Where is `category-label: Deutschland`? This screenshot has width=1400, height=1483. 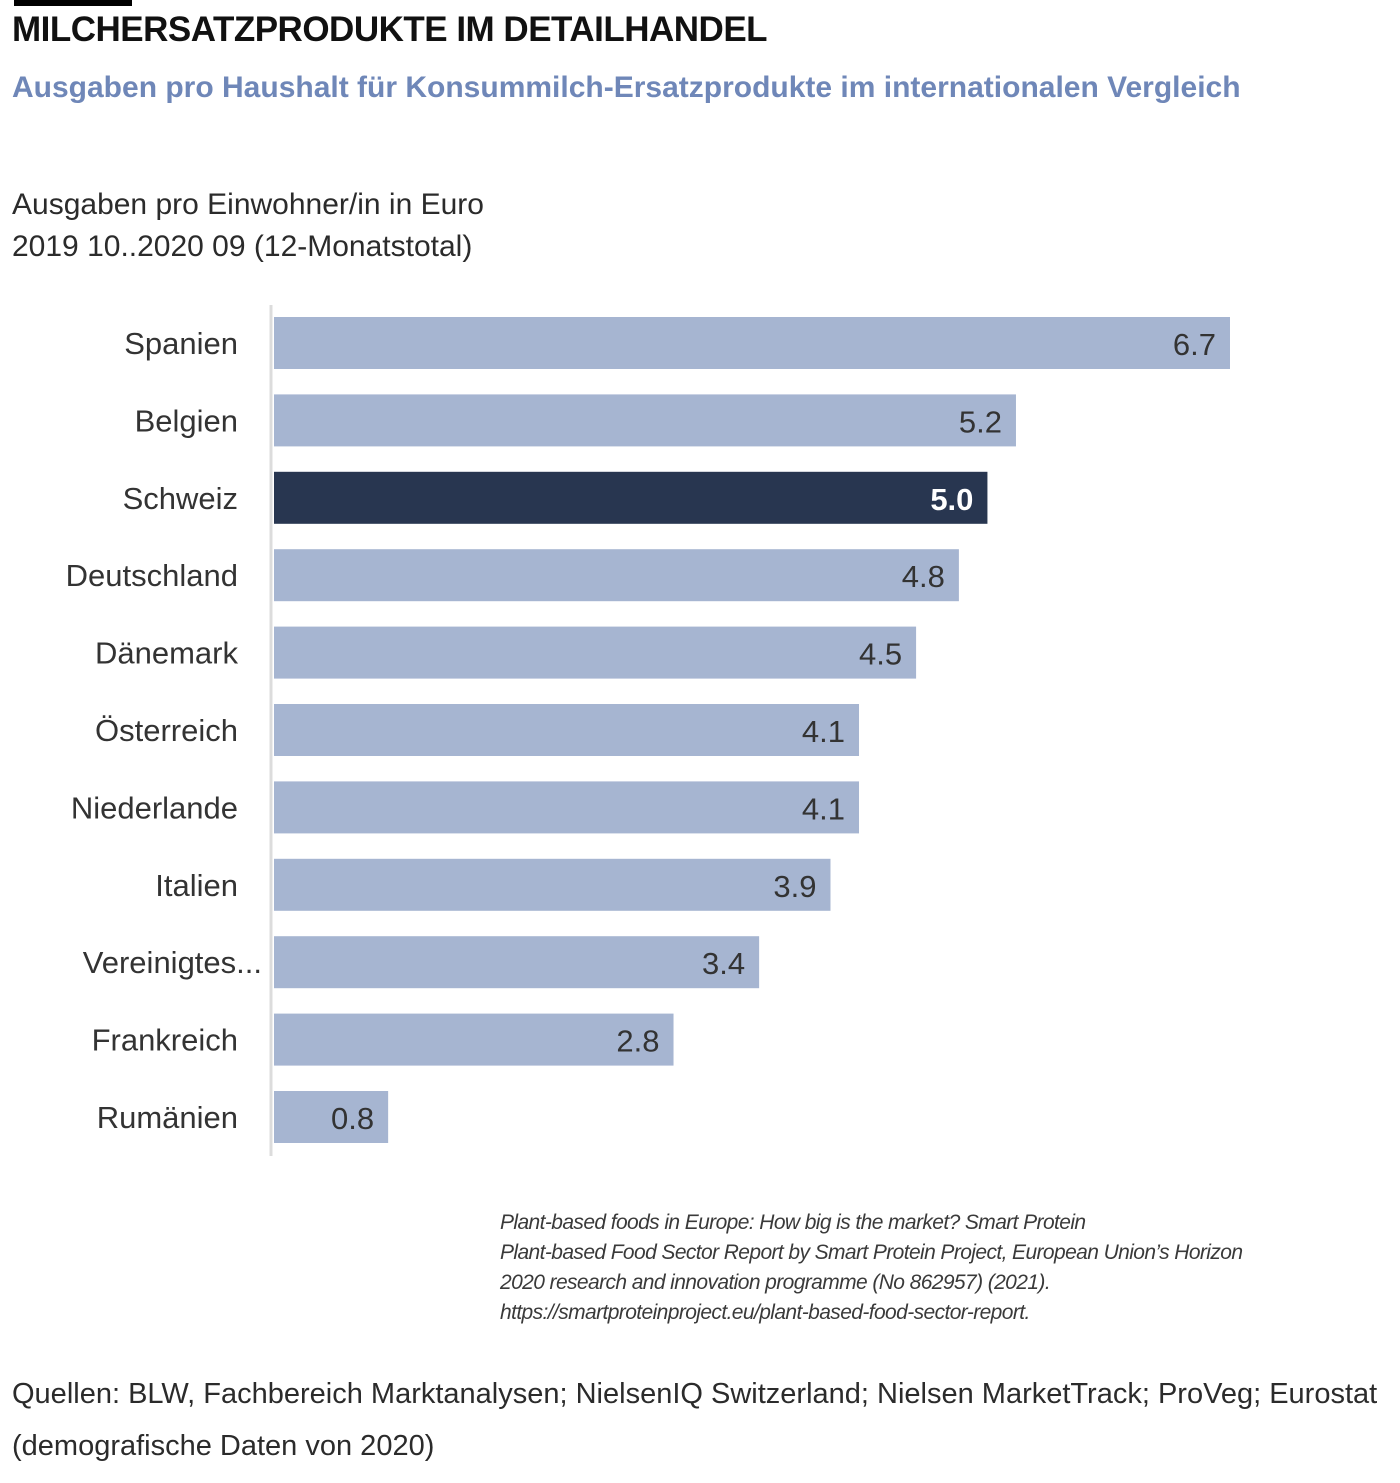
category-label: Deutschland is located at coordinates (152, 575).